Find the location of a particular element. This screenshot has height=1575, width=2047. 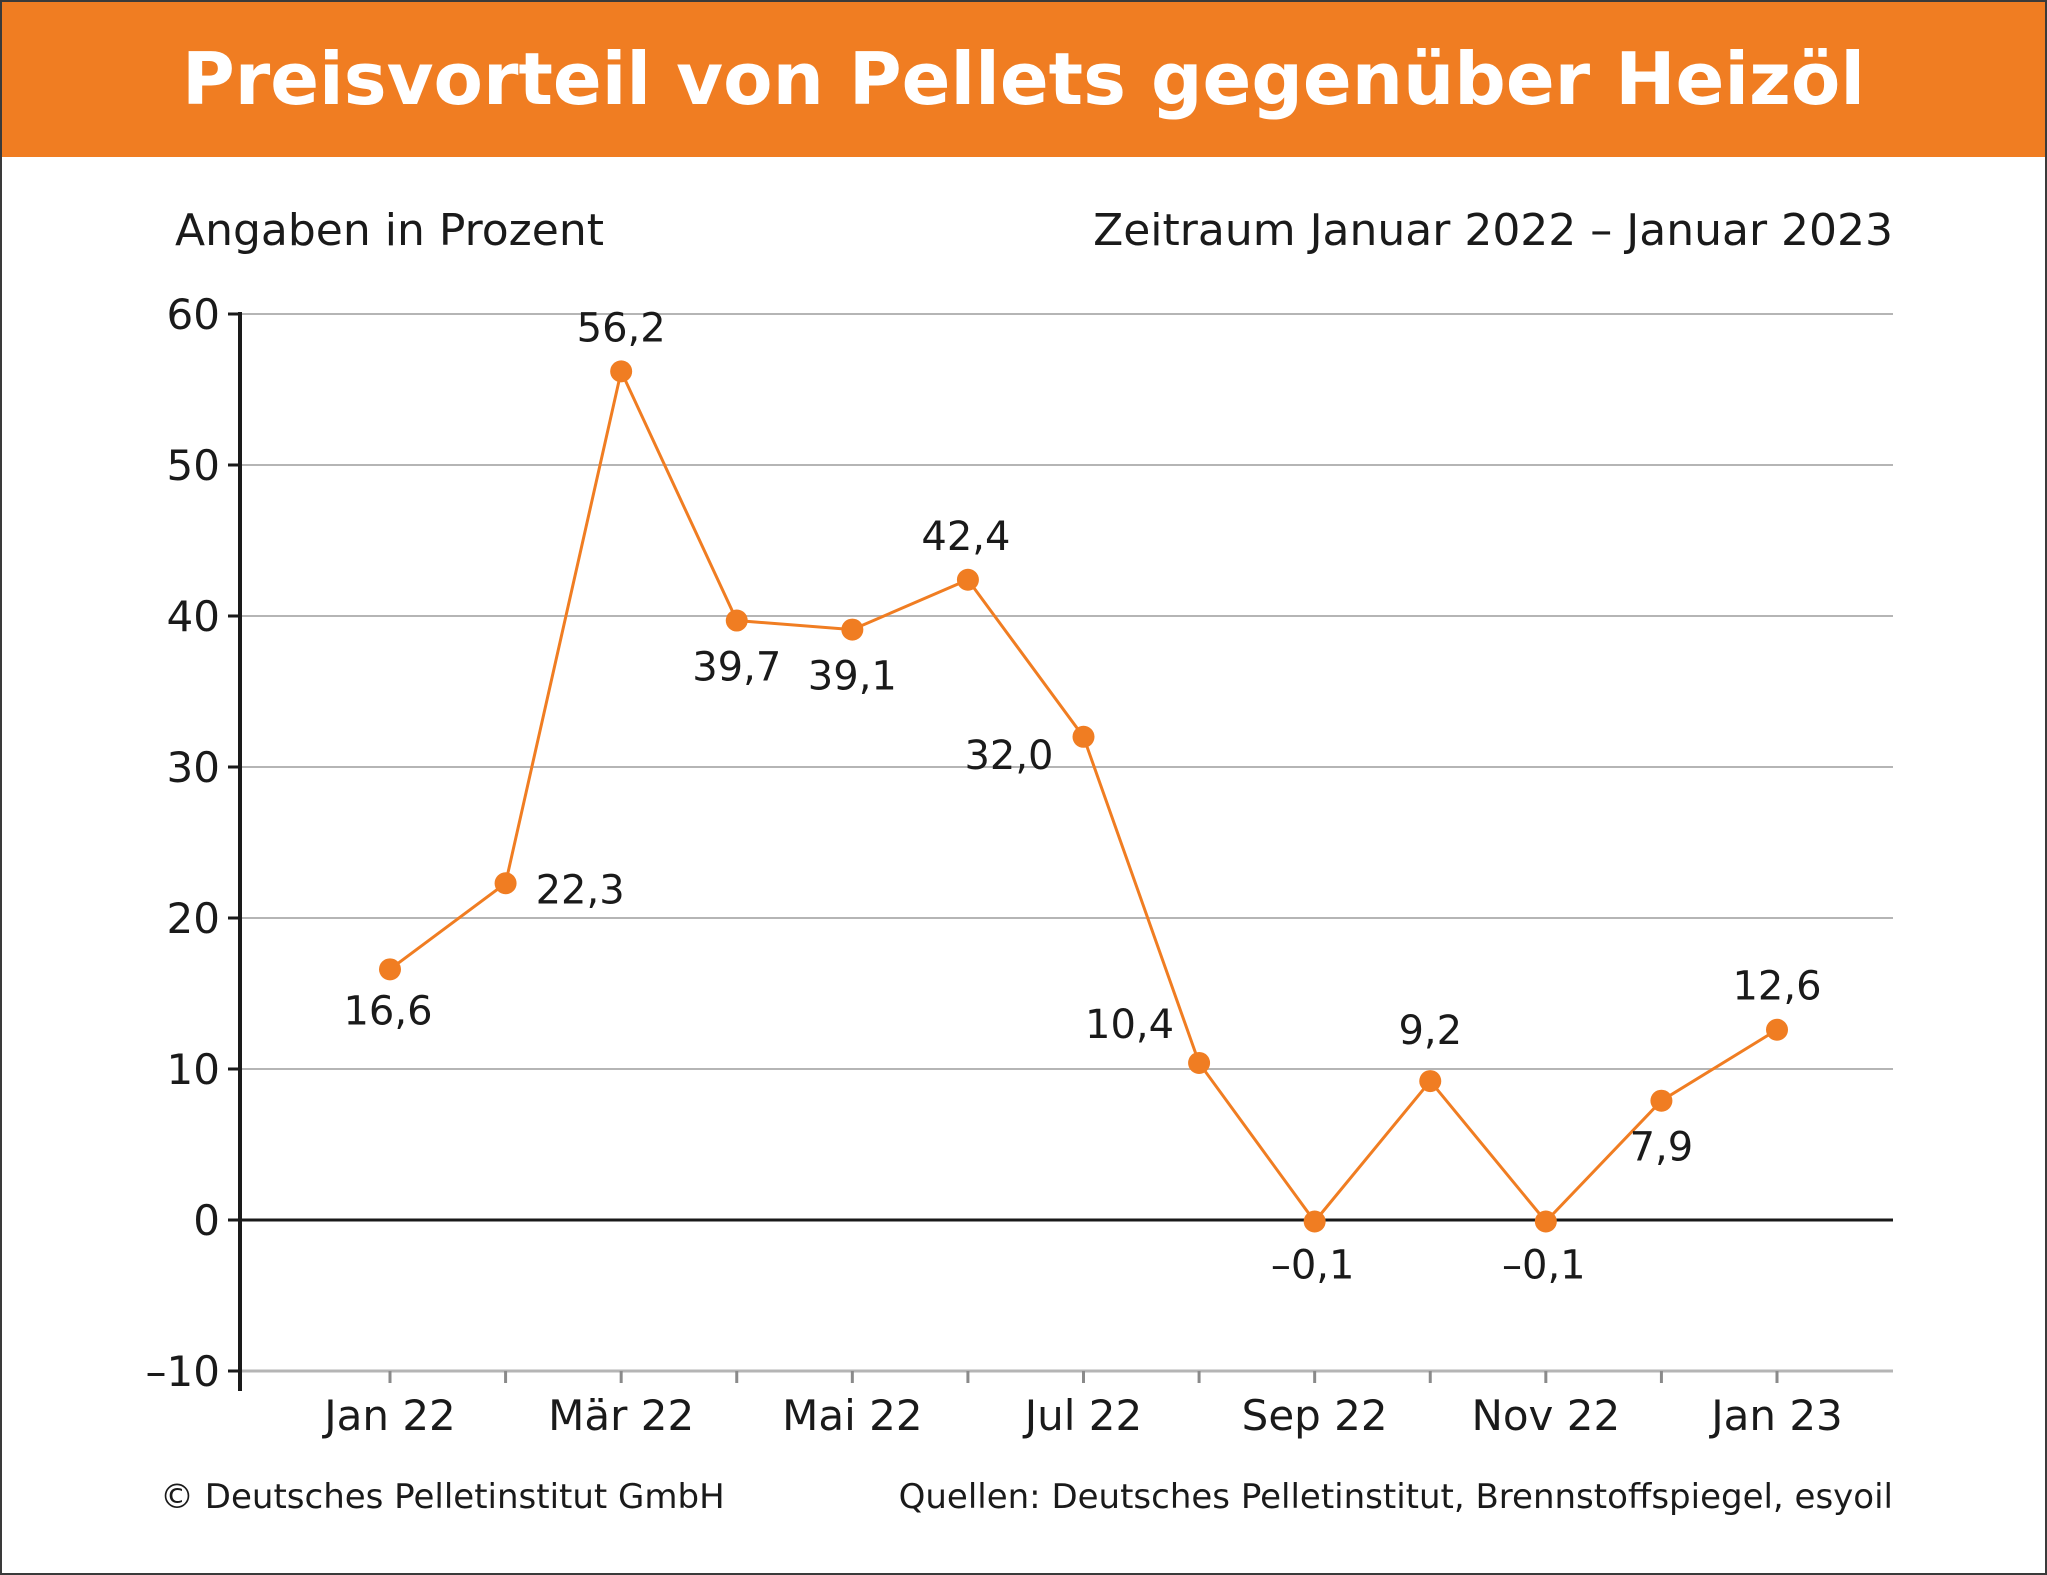

y-tick-label: 60 is located at coordinates (193, 314).